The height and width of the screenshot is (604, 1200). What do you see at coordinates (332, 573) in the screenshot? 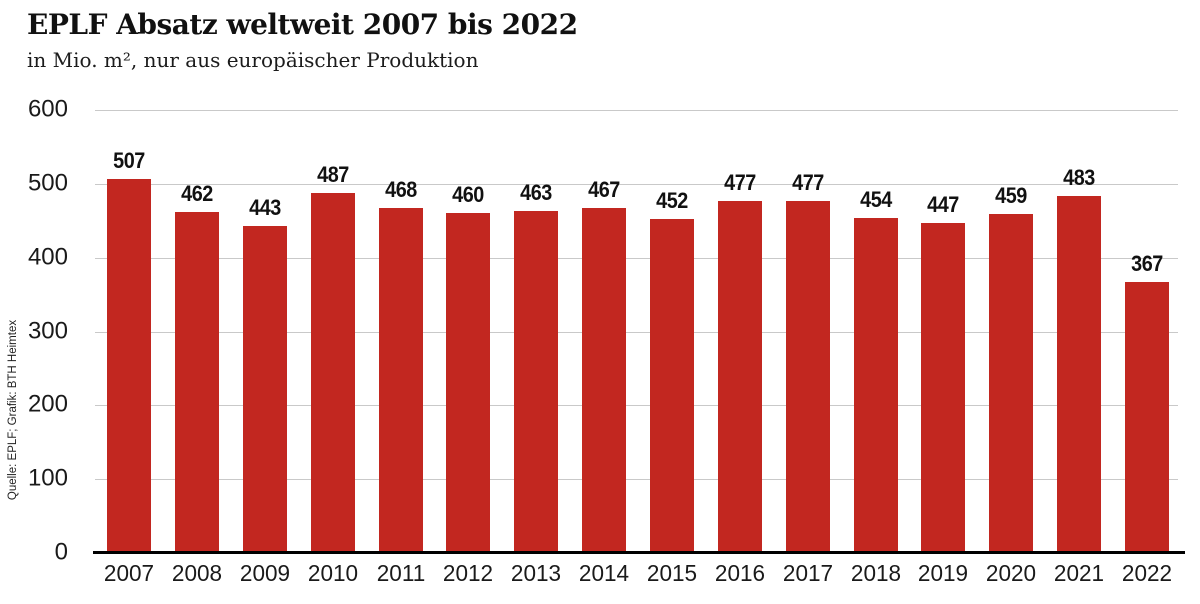
I see `x-axis-tick-label: 2010` at bounding box center [332, 573].